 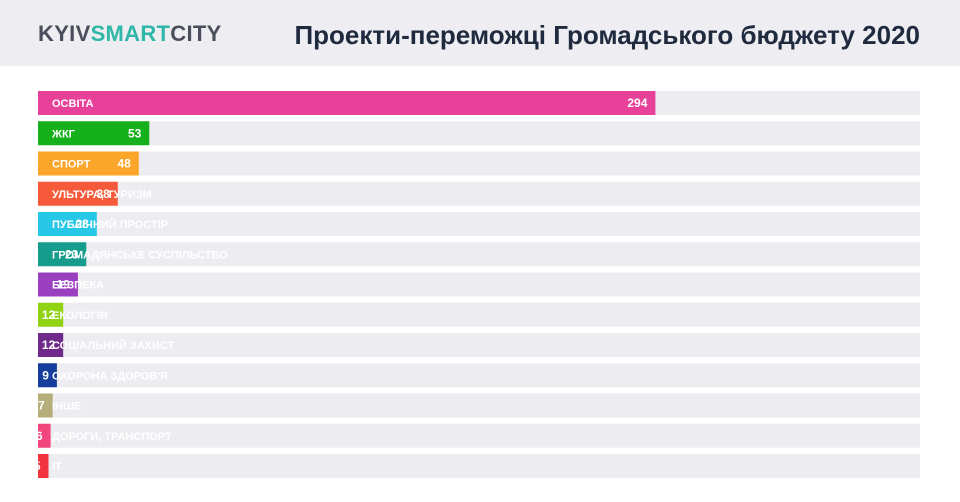 I want to click on bar-category-label: IT, so click(x=57, y=467).